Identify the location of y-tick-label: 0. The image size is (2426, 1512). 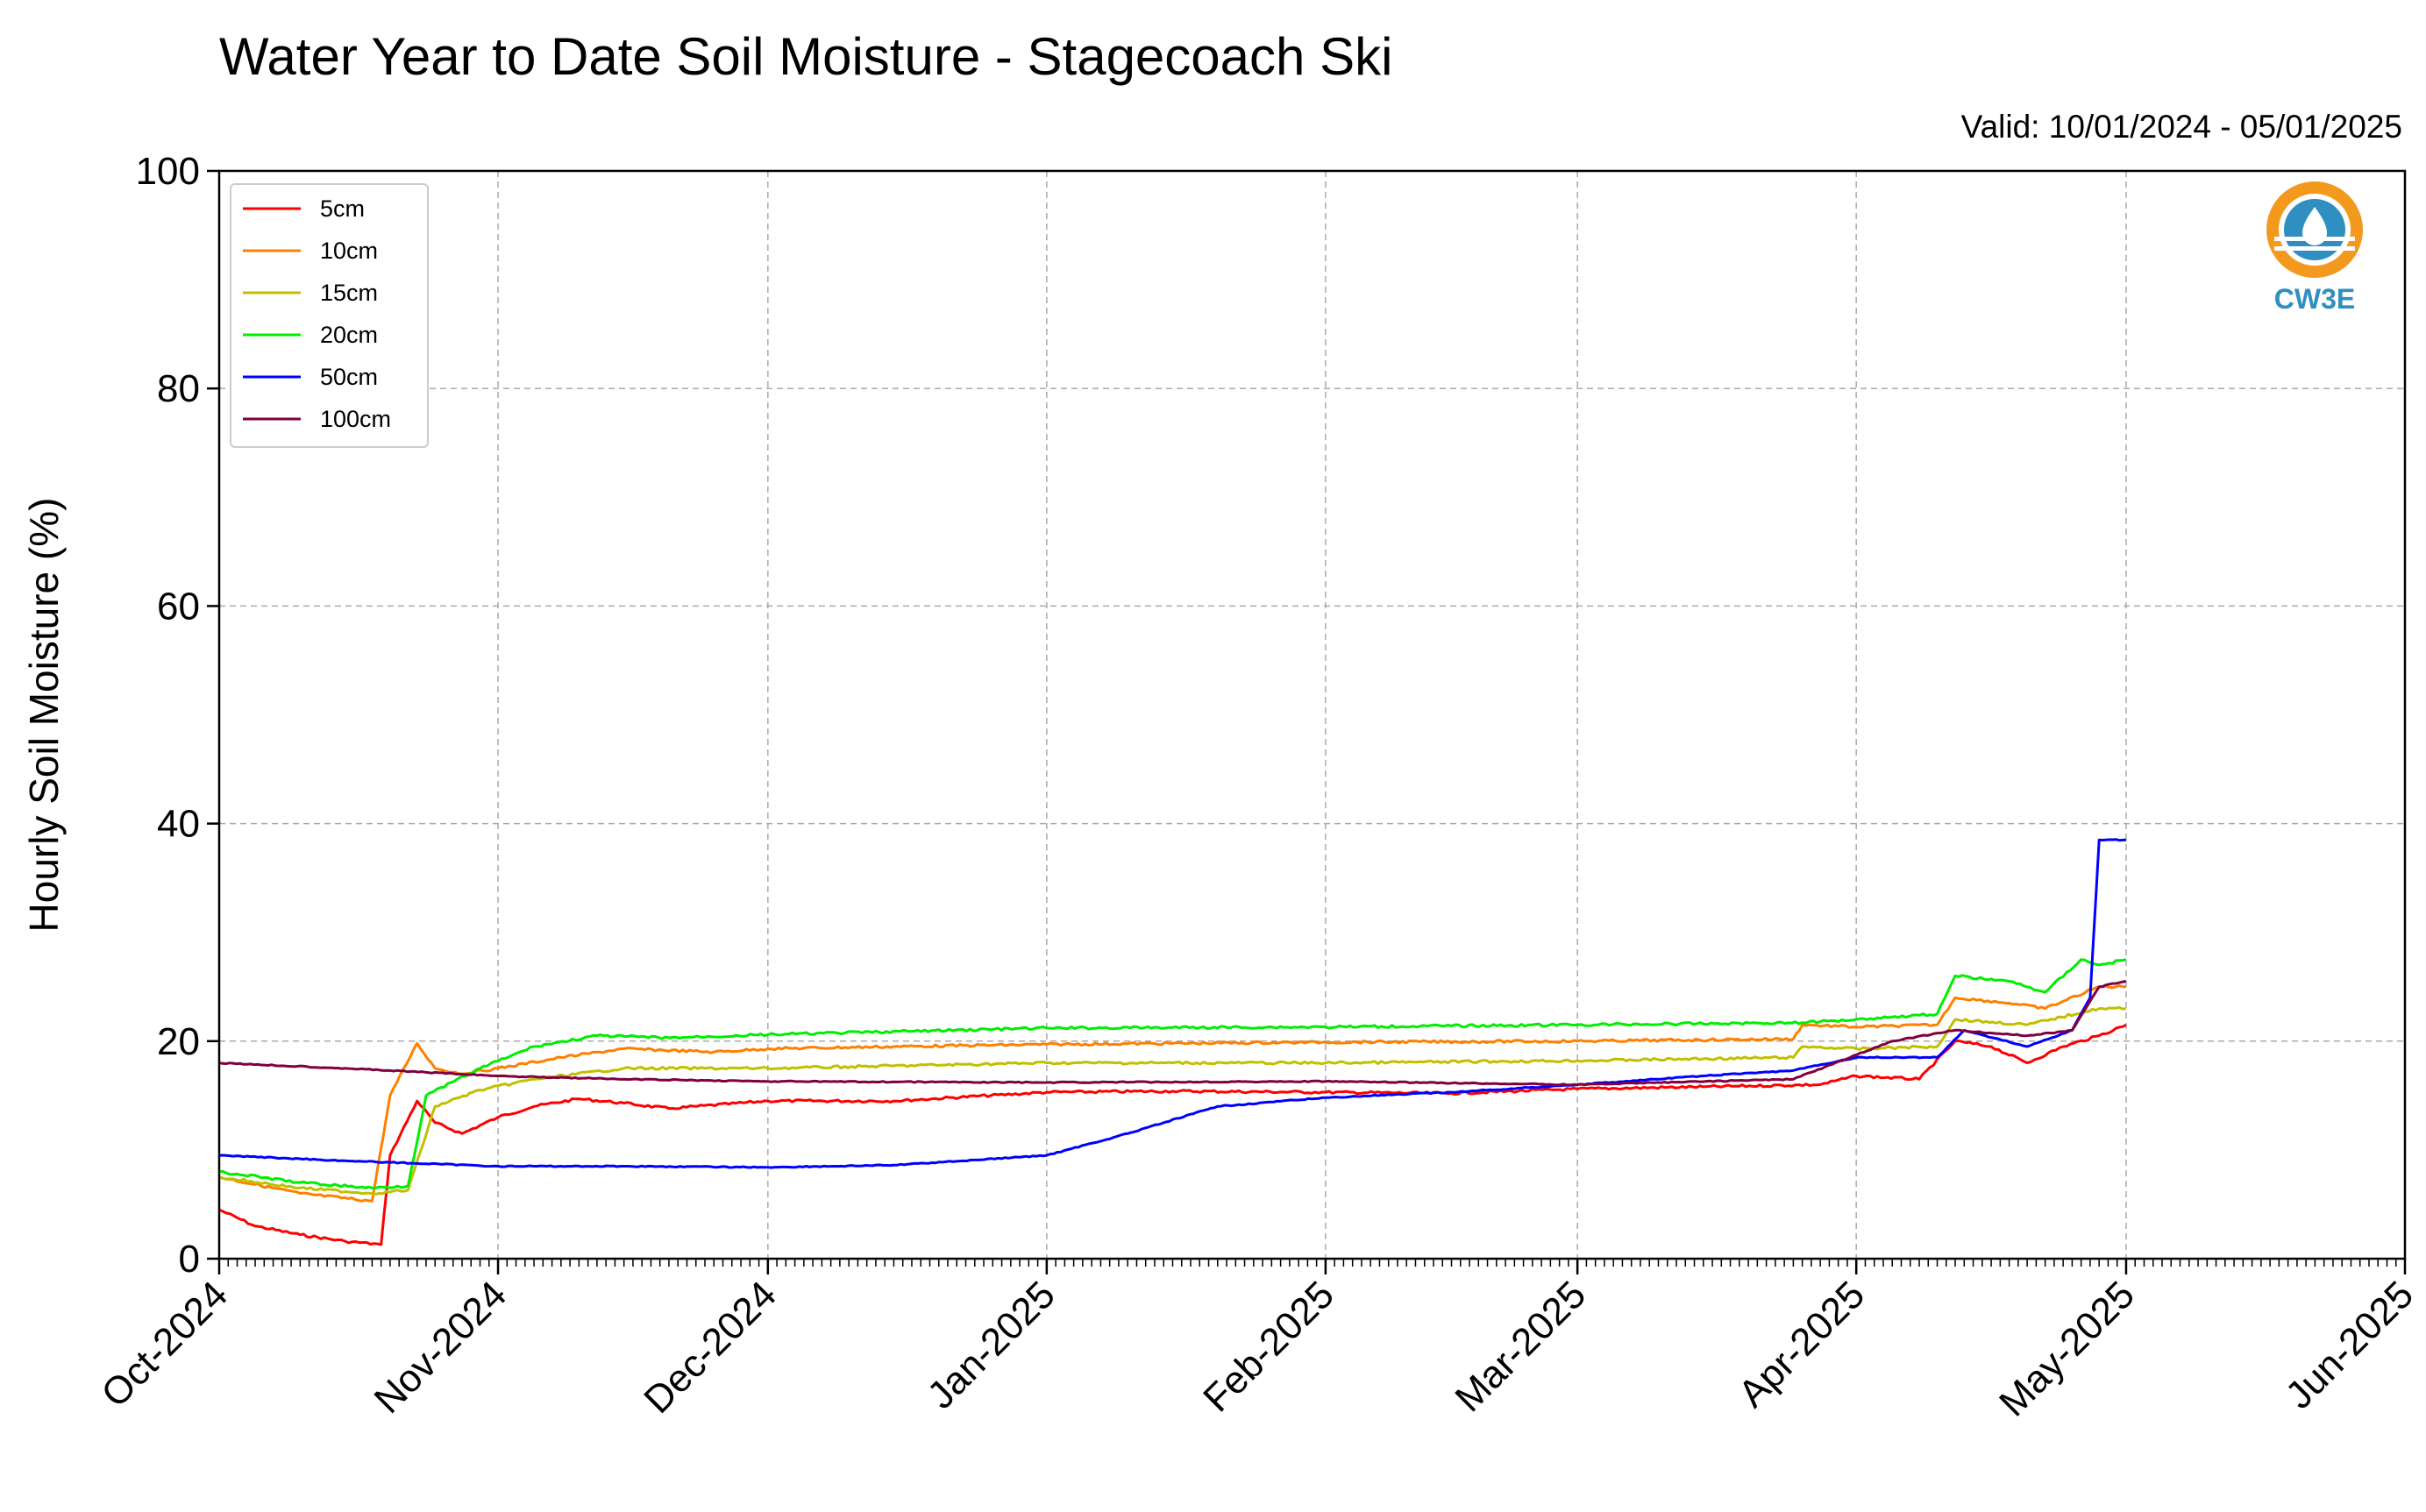
(189, 1259).